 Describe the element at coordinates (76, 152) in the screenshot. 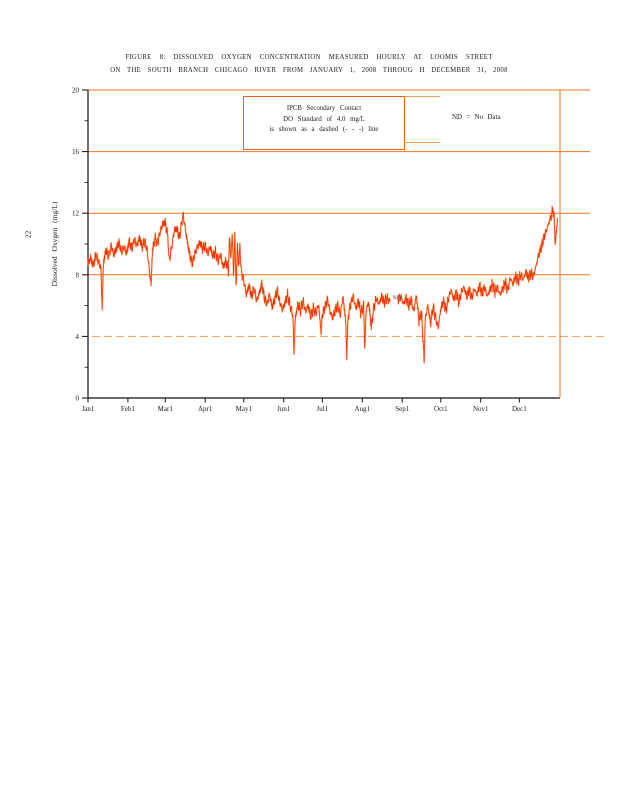

I see `y-tick-label: 16` at that location.